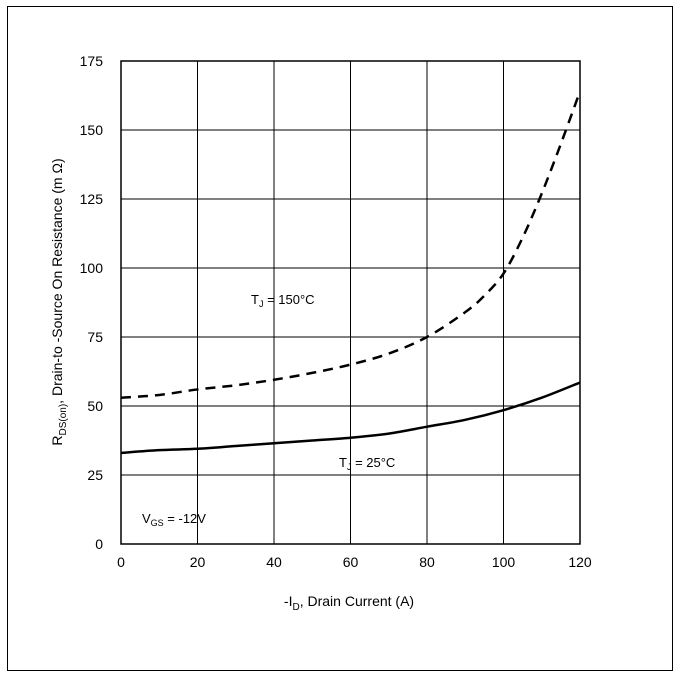 This screenshot has width=681, height=675. What do you see at coordinates (121, 562) in the screenshot?
I see `x-tick-label: 0` at bounding box center [121, 562].